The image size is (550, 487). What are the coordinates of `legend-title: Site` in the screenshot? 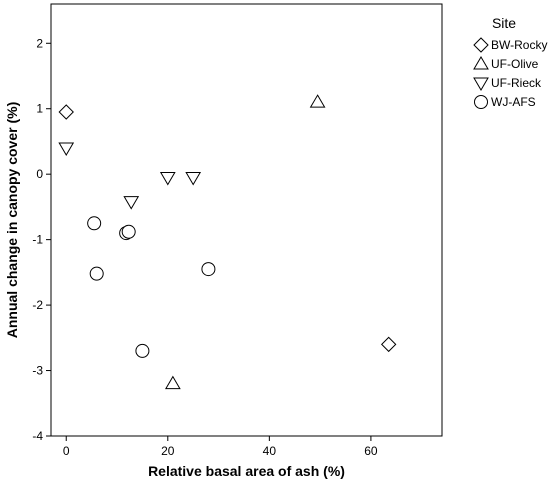 It's located at (504, 23).